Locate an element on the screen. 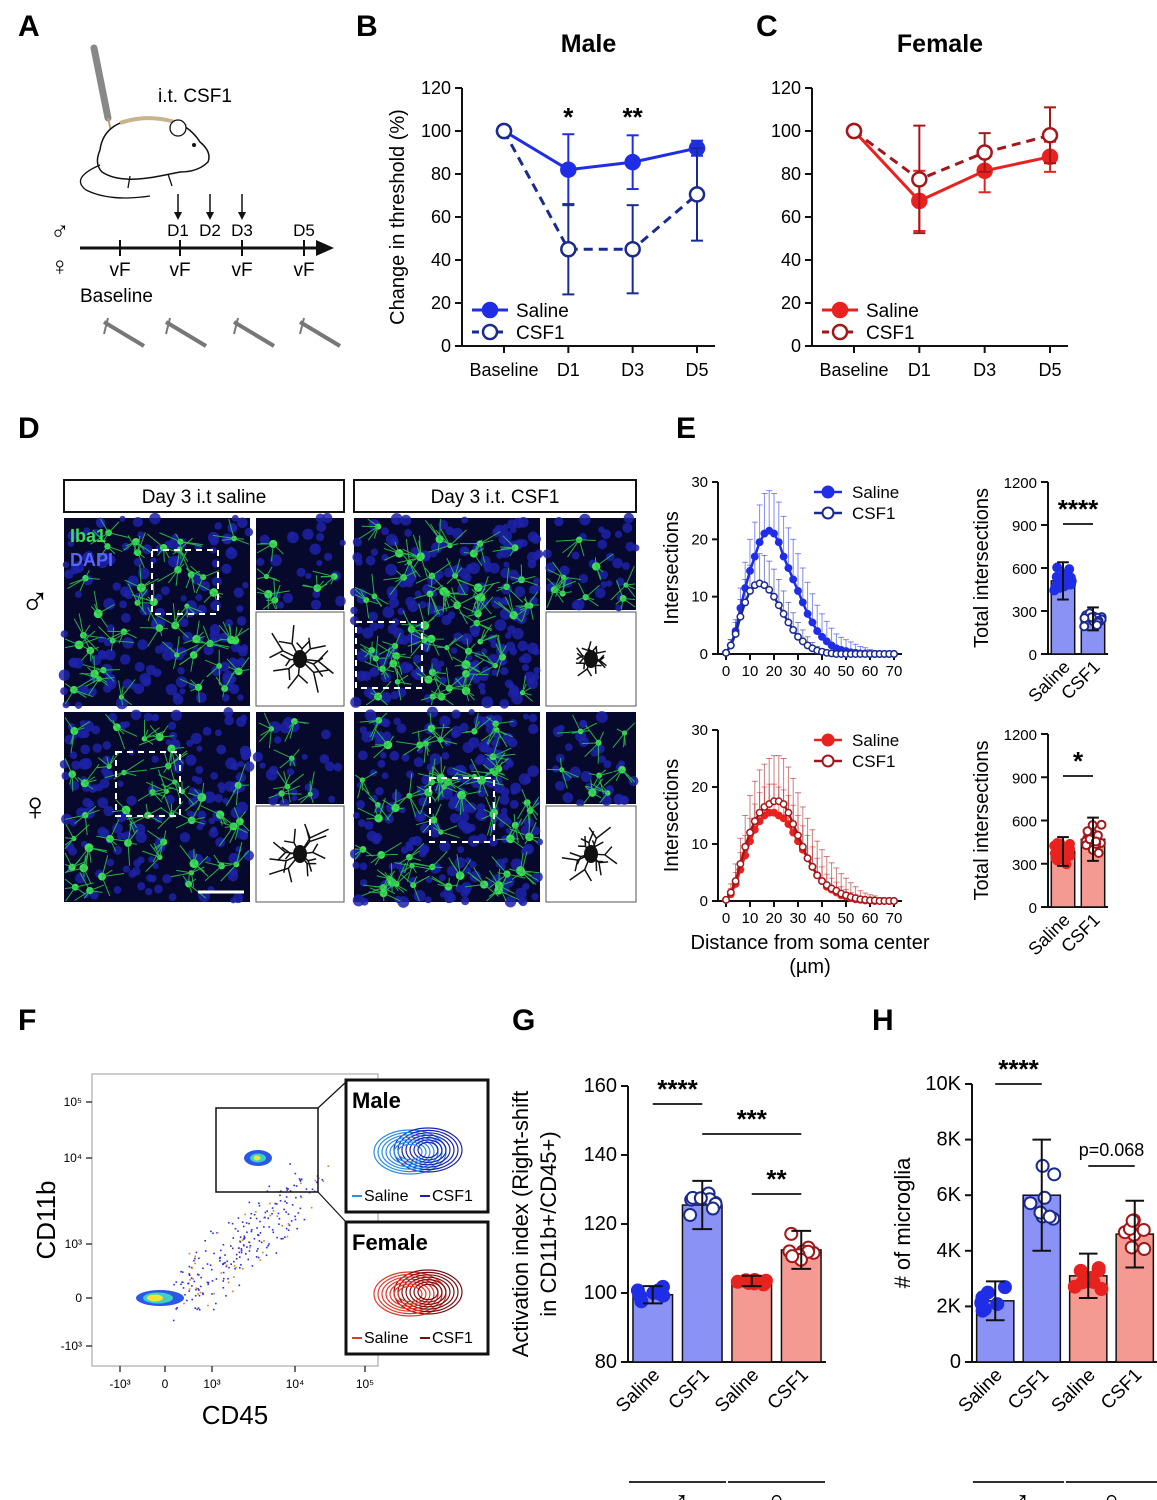  microglia-skeleton-icon is located at coordinates (589, 854).